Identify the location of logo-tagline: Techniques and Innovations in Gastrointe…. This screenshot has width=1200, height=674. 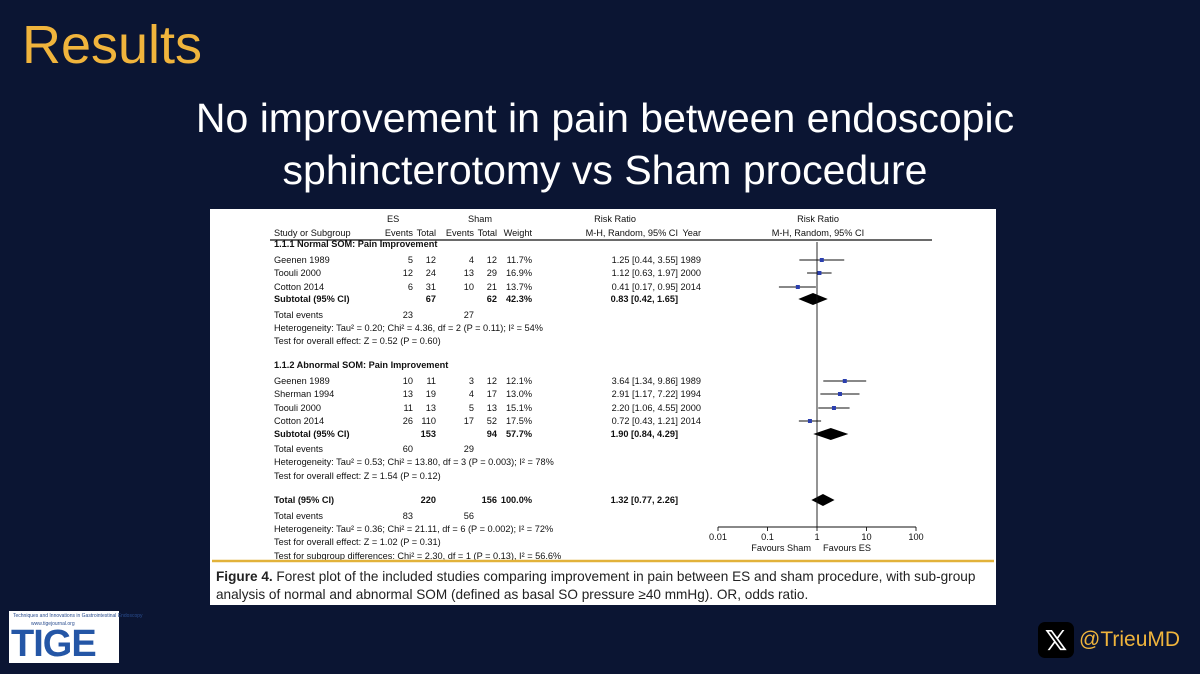
(78, 616).